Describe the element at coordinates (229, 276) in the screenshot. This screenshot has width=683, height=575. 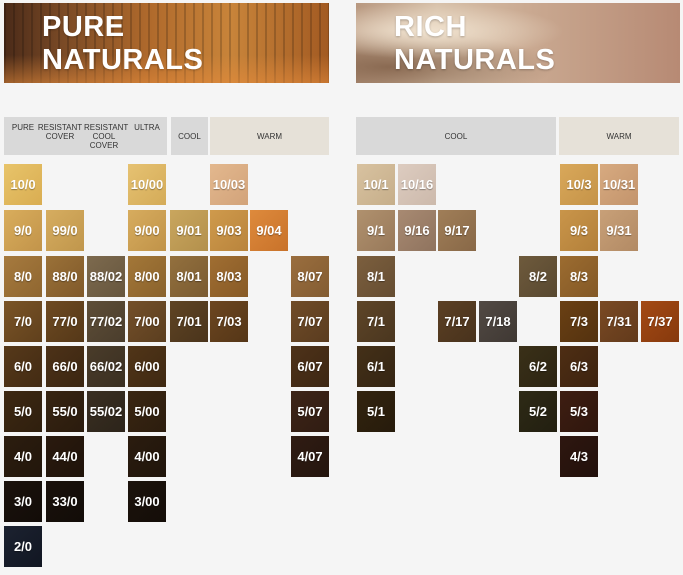
I see `swatch-8-03: 8/03` at that location.